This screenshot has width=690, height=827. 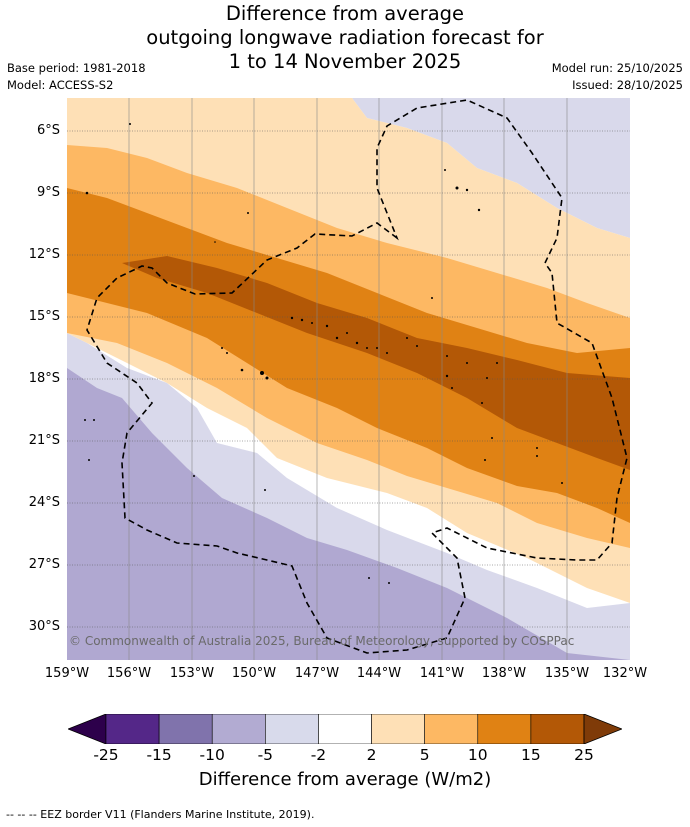 I want to click on lon-label: 141°W, so click(x=442, y=673).